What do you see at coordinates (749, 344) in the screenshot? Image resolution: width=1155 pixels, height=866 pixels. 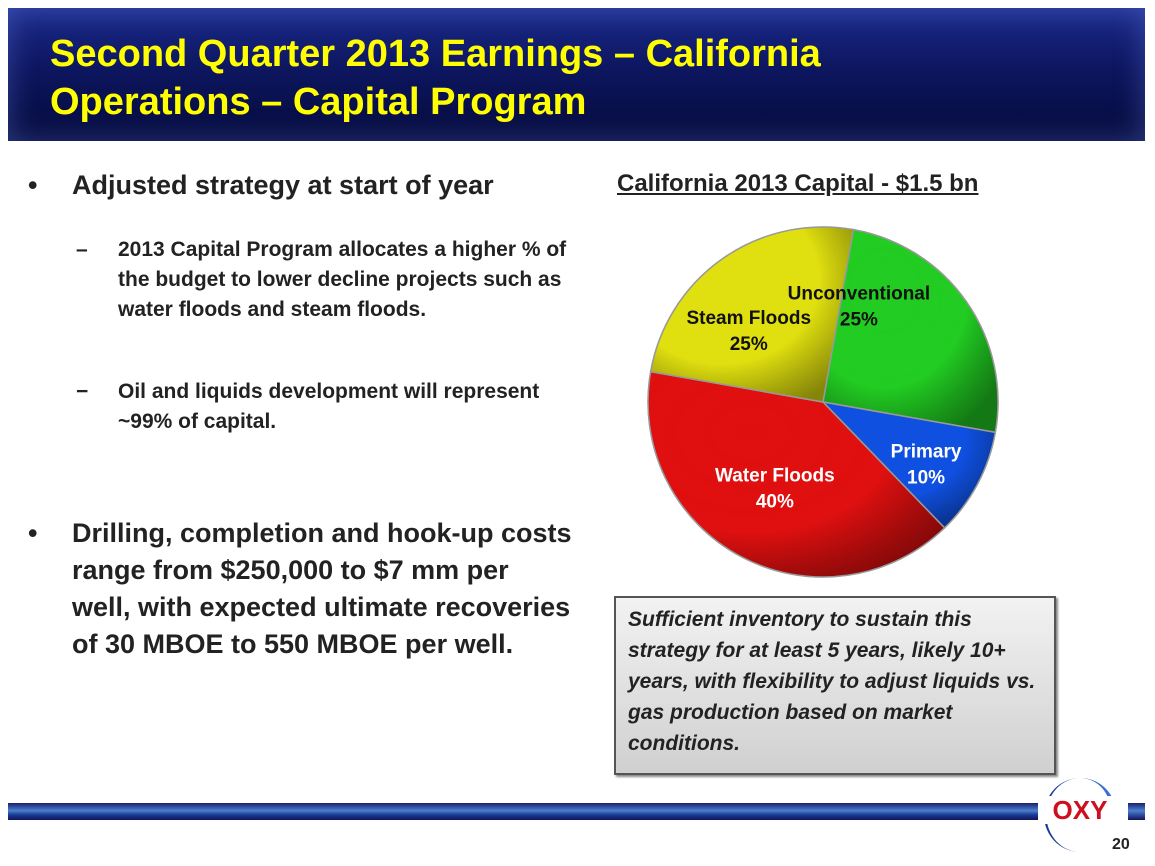 I see `pie-value-steam-floods: 25%` at bounding box center [749, 344].